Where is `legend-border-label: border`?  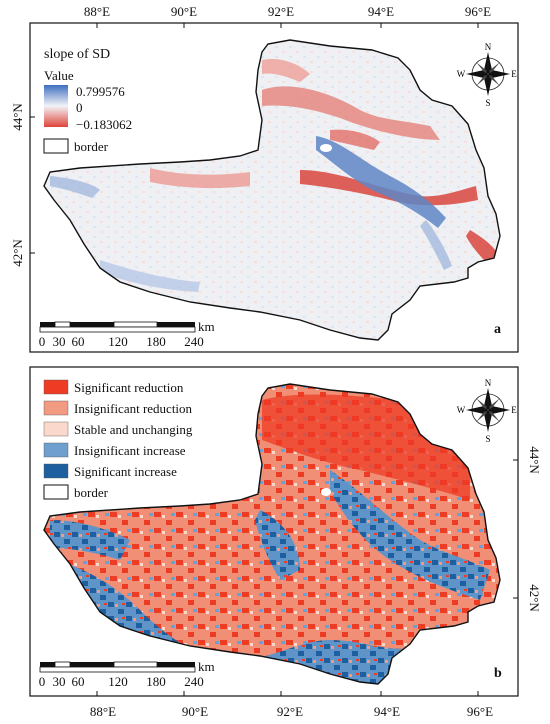 legend-border-label: border is located at coordinates (91, 146).